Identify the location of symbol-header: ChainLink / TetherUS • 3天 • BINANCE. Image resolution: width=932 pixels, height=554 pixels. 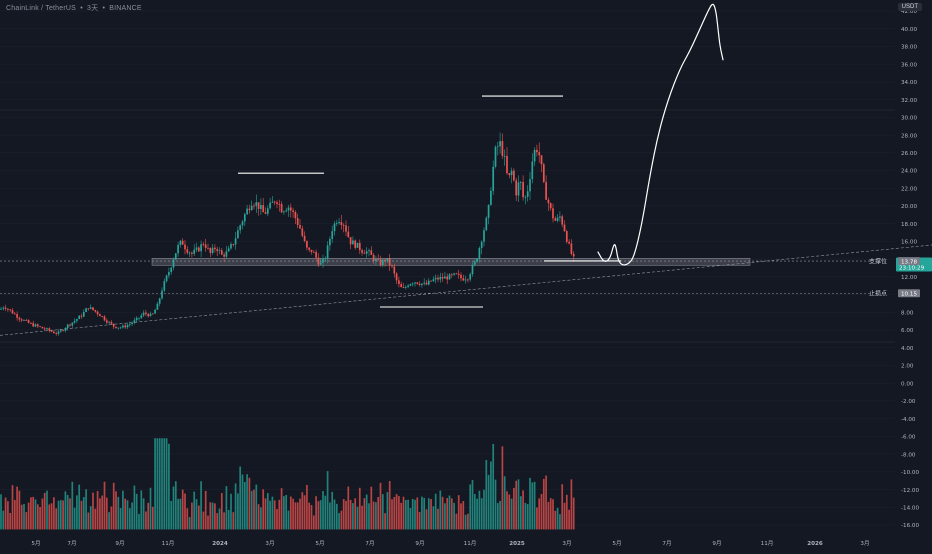
(75, 8).